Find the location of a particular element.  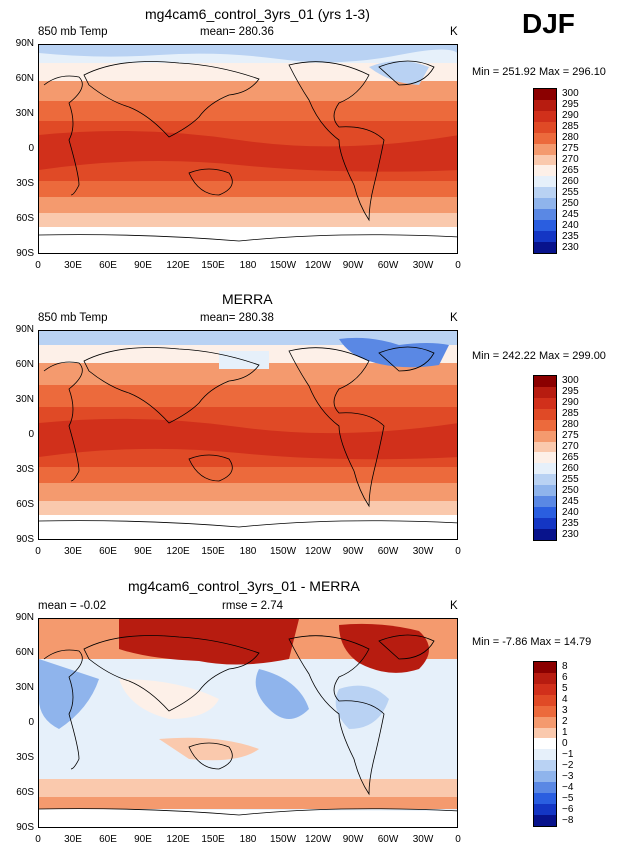

colorbar-label: −1 is located at coordinates (568, 755).